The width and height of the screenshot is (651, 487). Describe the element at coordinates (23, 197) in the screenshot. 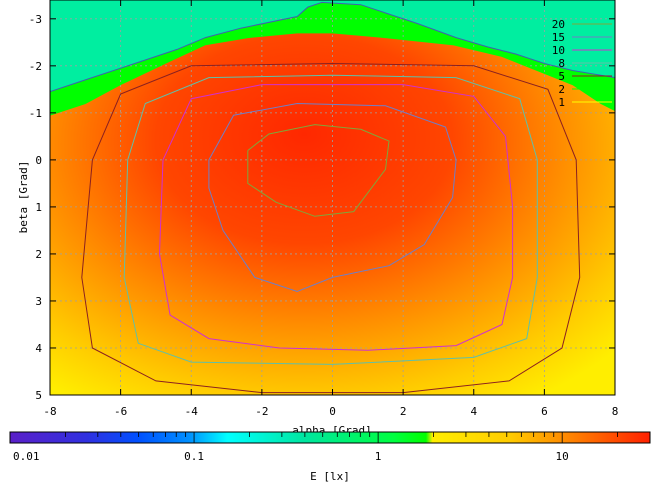

I see `y-axis-label: beta [Grad]` at that location.